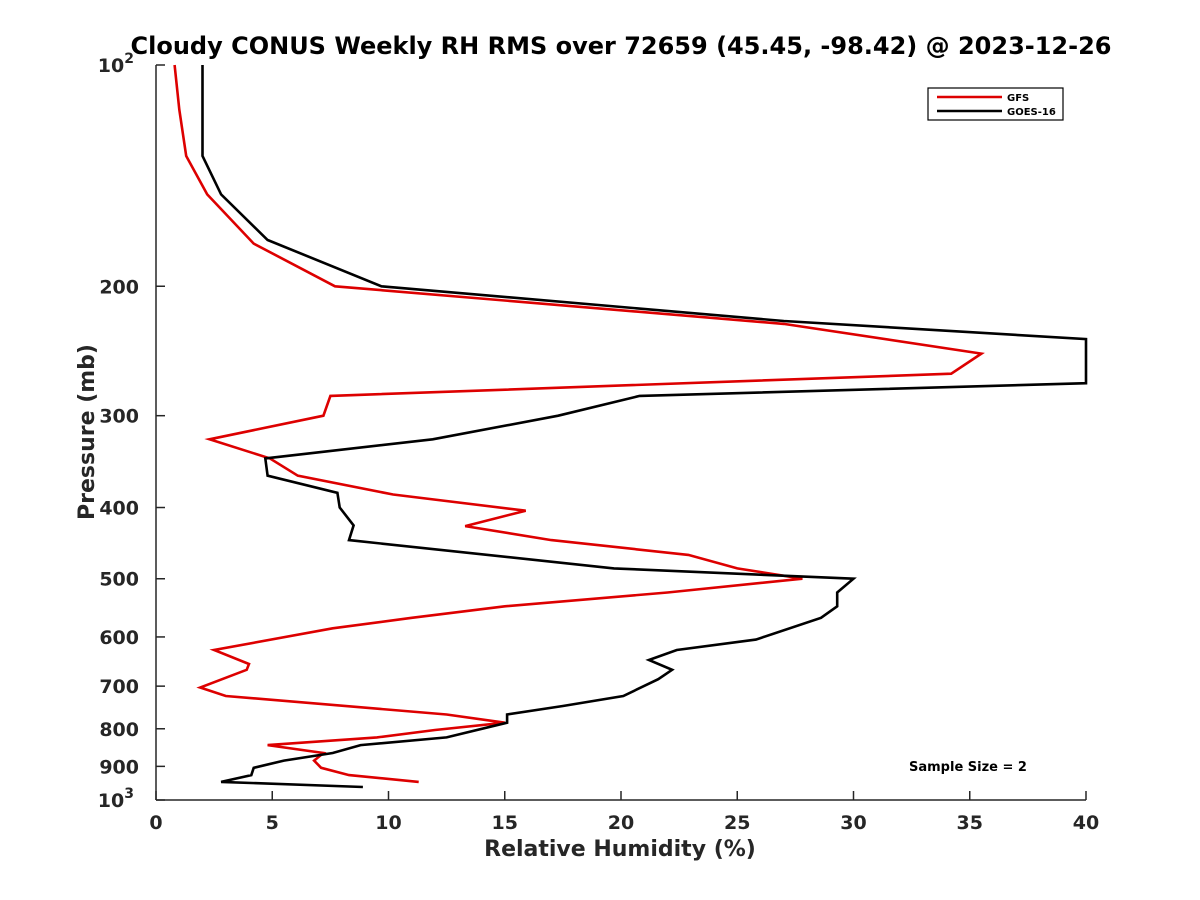 The height and width of the screenshot is (900, 1200). What do you see at coordinates (388, 823) in the screenshot?
I see `x-tick-label: 10` at bounding box center [388, 823].